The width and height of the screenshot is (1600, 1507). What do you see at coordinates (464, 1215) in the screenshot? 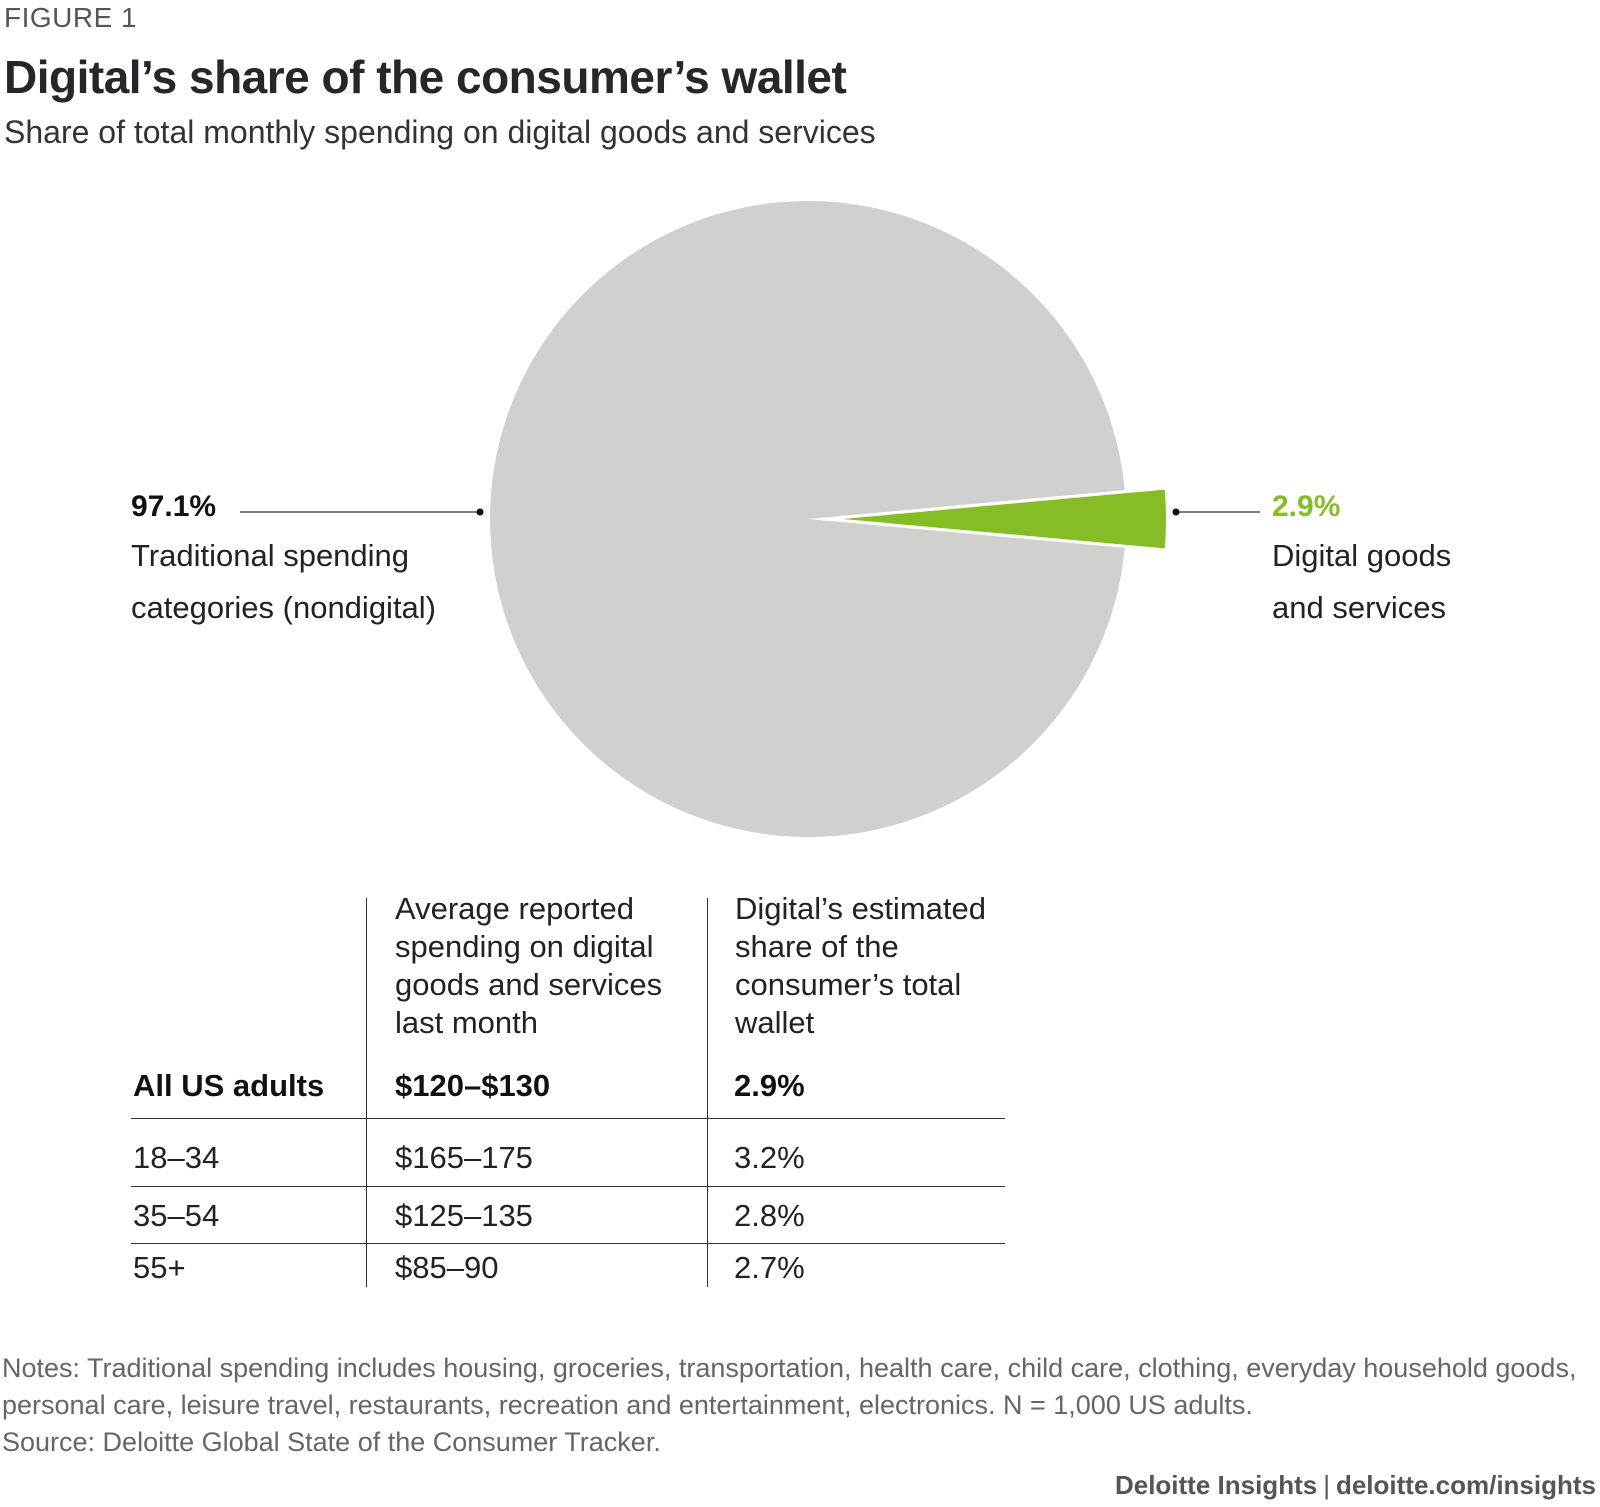
I see `table-cell: $125–135` at bounding box center [464, 1215].